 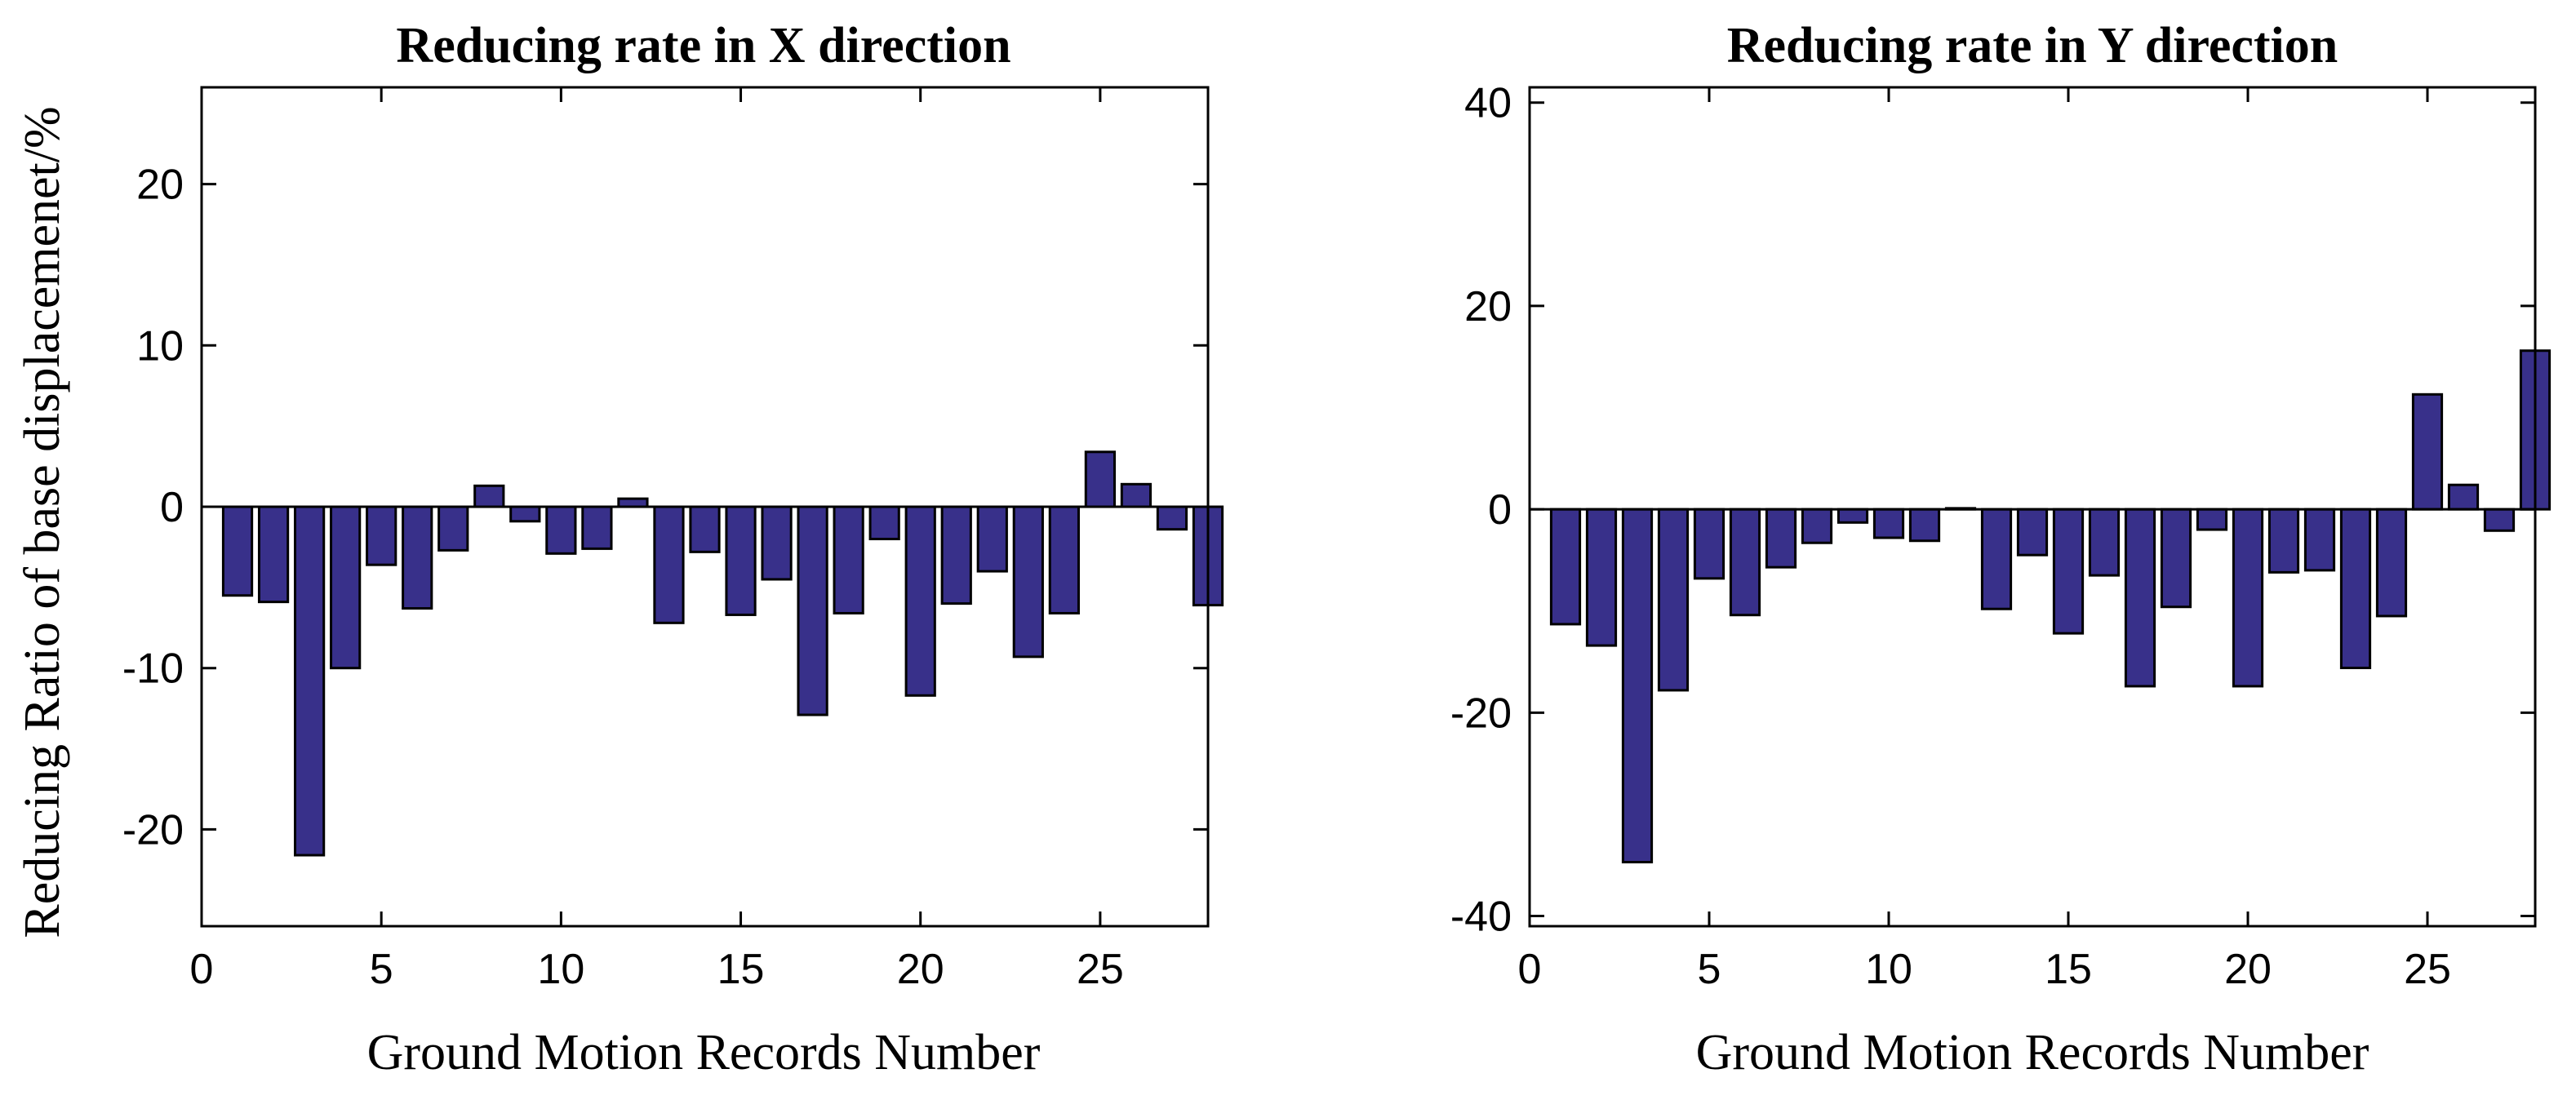 I want to click on chart-title: Reducing rate in X direction, so click(x=703, y=45).